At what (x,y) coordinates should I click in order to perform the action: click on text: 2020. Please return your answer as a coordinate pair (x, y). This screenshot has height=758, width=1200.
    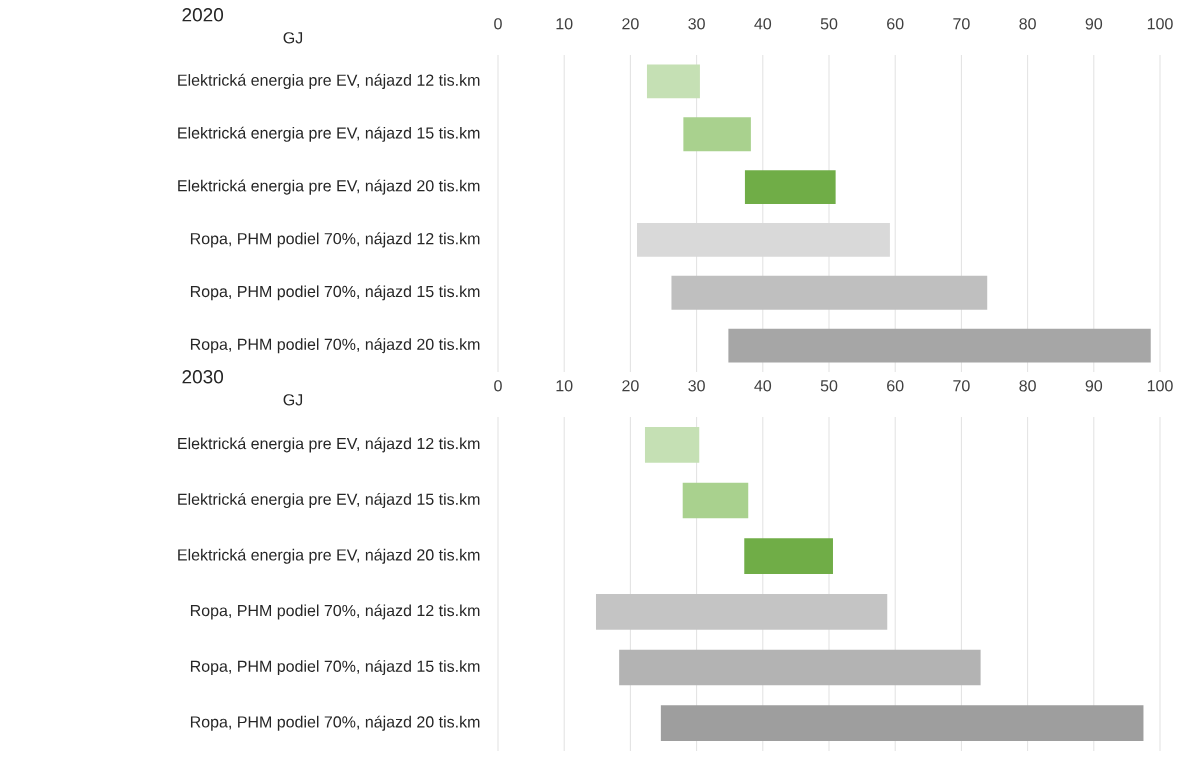
    Looking at the image, I should click on (203, 15).